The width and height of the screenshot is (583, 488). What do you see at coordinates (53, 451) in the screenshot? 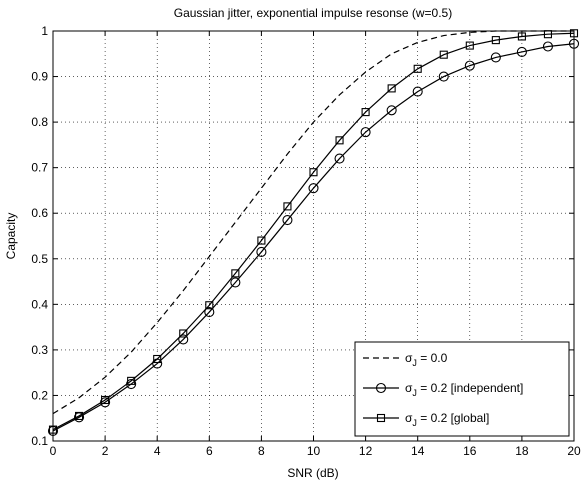
I see `x-tick-label: 0` at bounding box center [53, 451].